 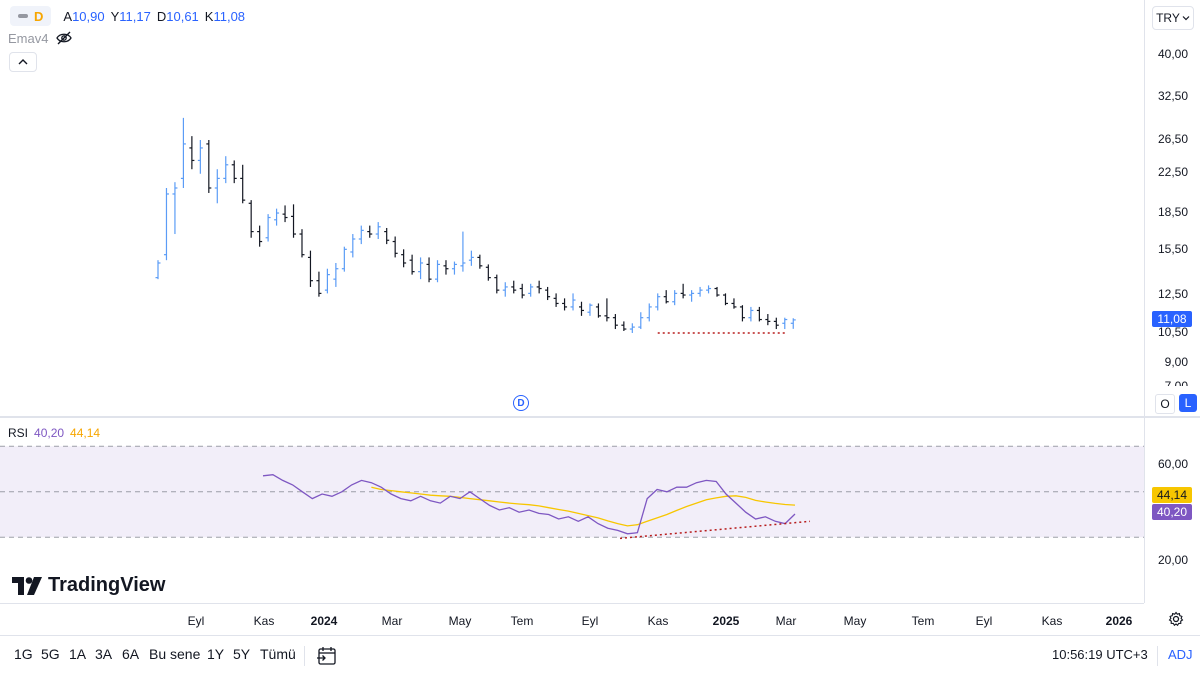 What do you see at coordinates (1119, 621) in the screenshot?
I see `time-axis-label: 2026` at bounding box center [1119, 621].